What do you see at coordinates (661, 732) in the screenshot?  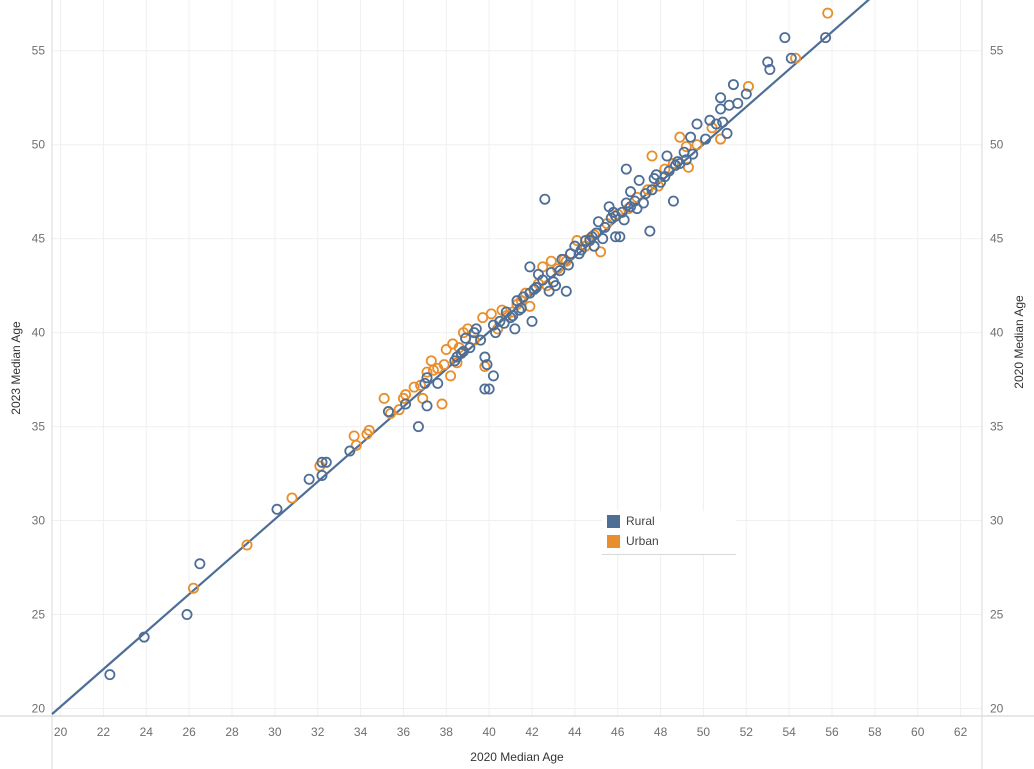 I see `x-tick-label: 48` at bounding box center [661, 732].